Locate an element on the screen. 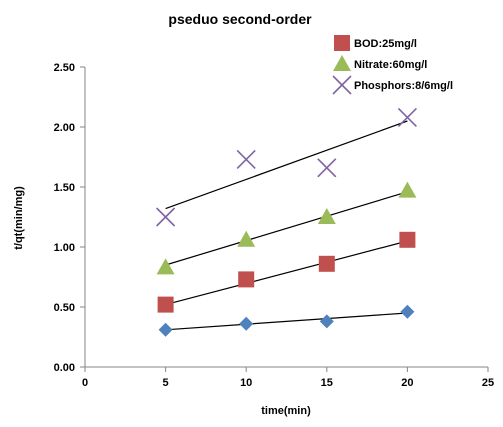 The width and height of the screenshot is (503, 427). x-tick-label: 15 is located at coordinates (327, 383).